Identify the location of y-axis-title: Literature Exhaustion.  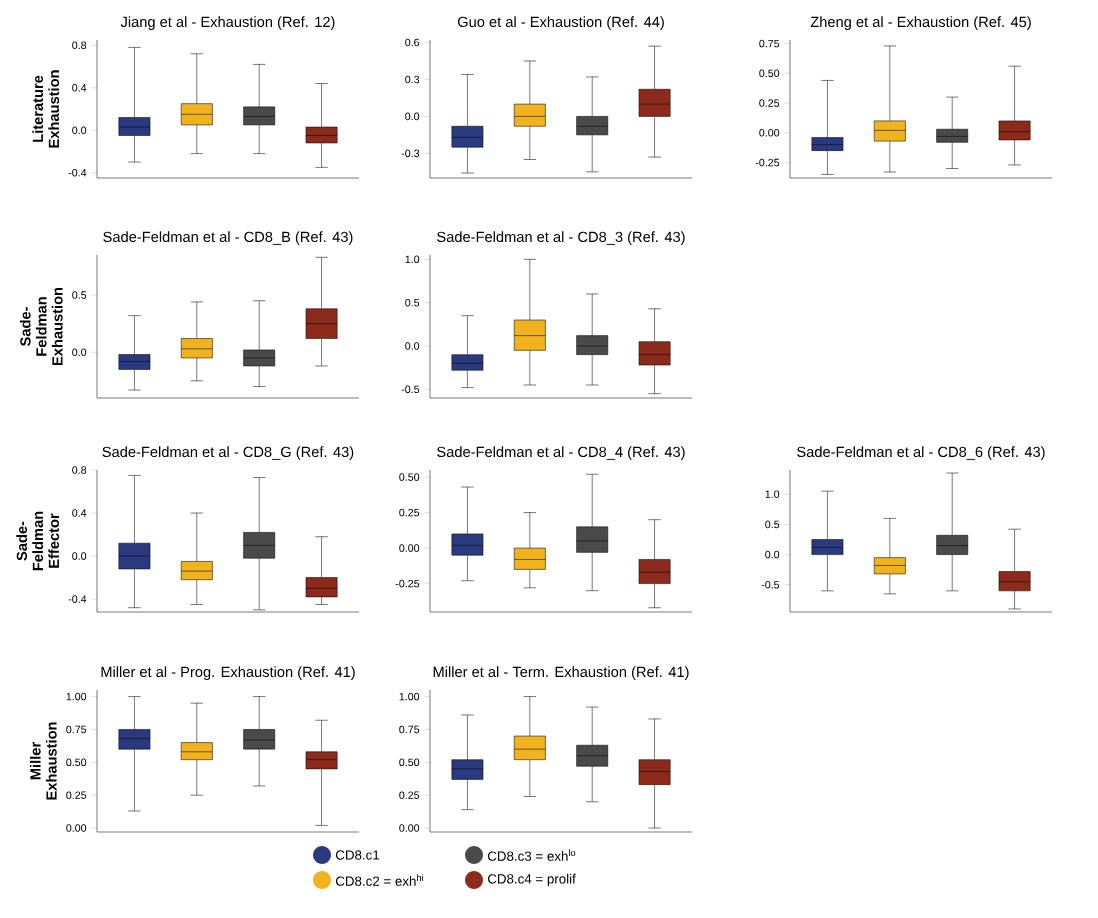
(46, 109).